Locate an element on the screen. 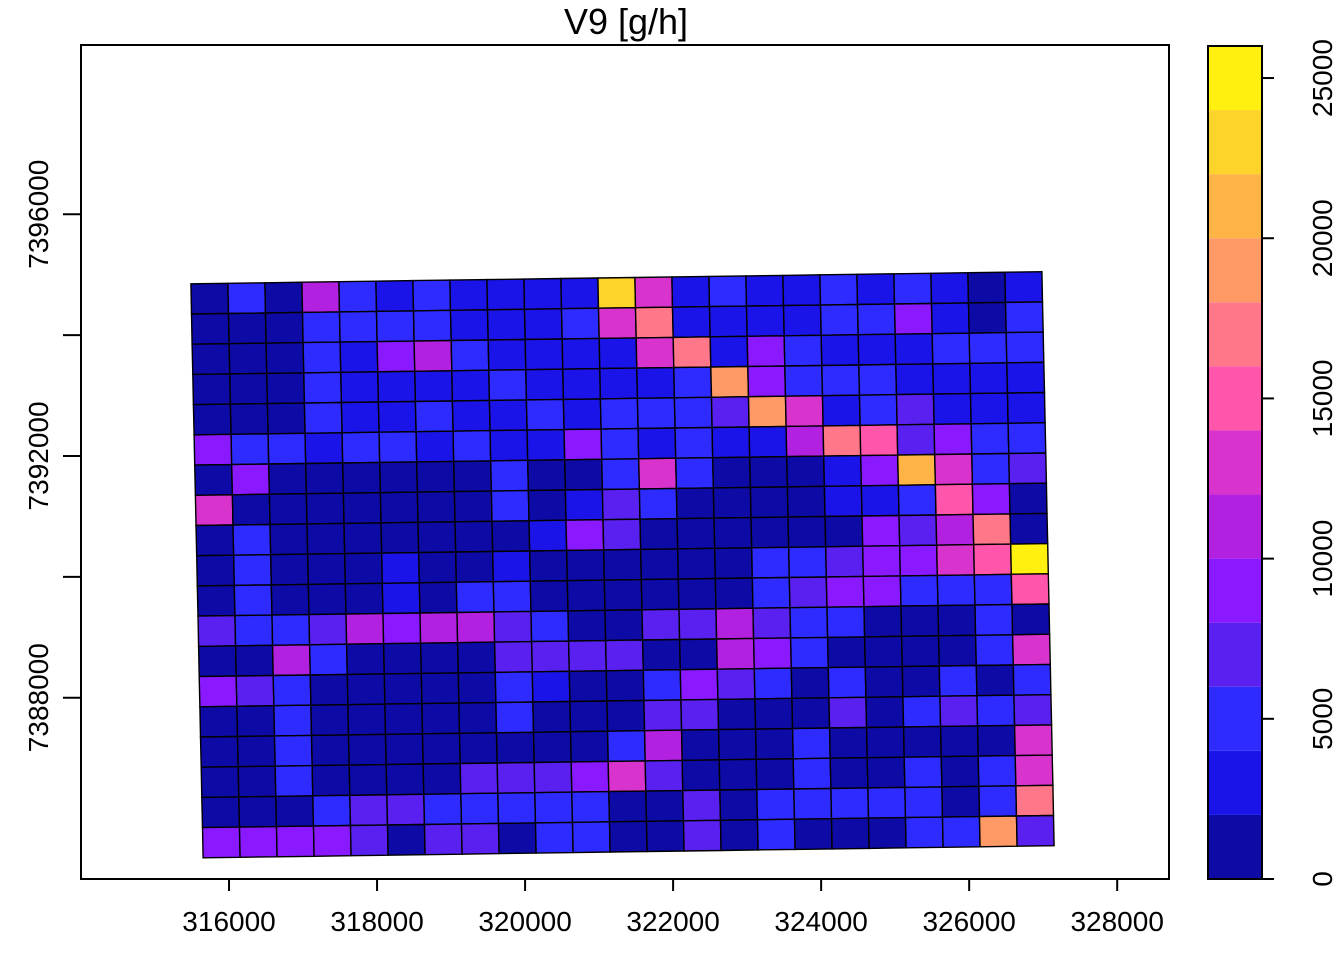 The width and height of the screenshot is (1344, 960). heatmap-cell-r16-c2 is located at coordinates (294, 781).